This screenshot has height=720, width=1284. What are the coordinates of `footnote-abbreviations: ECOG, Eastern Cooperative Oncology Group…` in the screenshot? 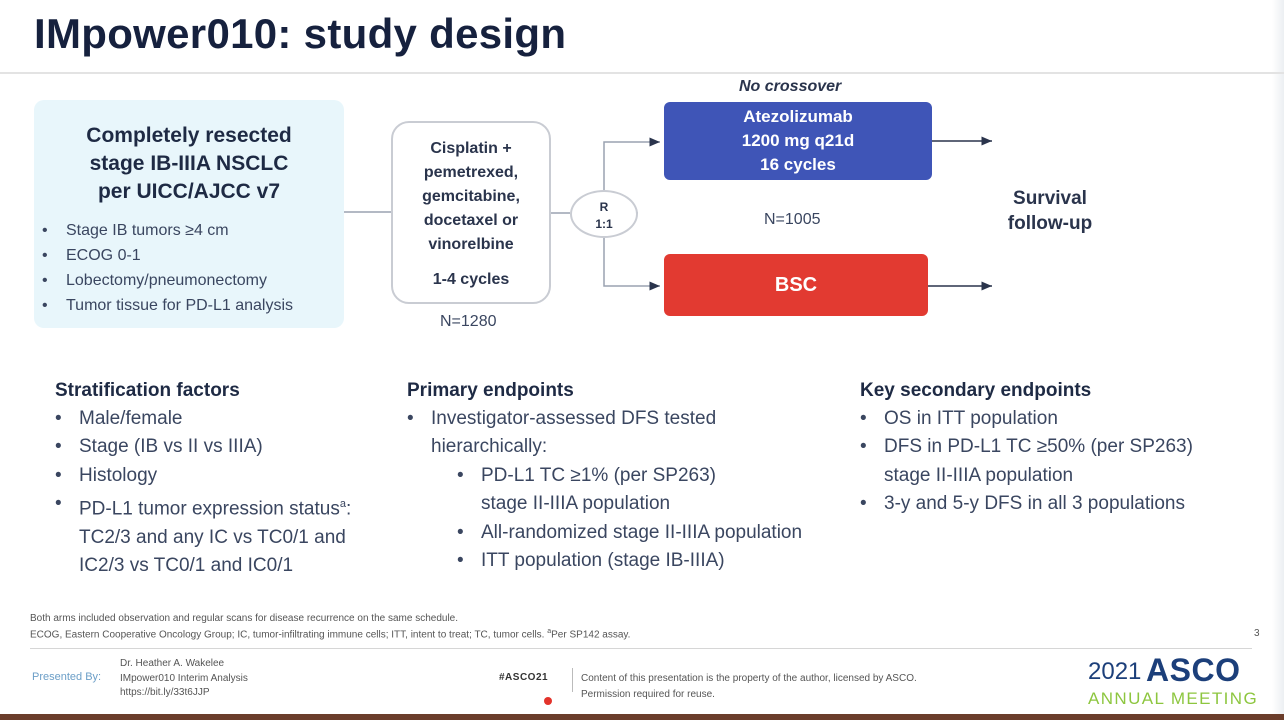 It's located at (330, 634).